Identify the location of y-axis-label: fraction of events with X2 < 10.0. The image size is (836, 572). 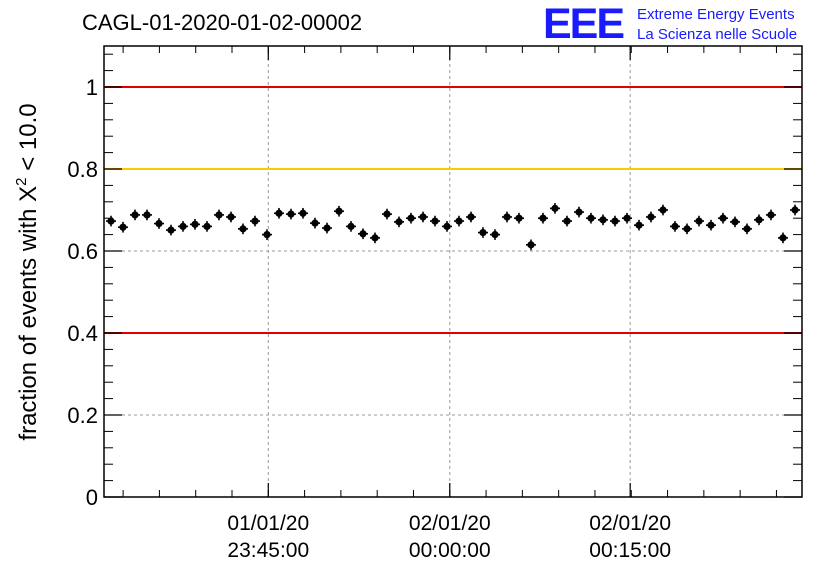
(27, 271).